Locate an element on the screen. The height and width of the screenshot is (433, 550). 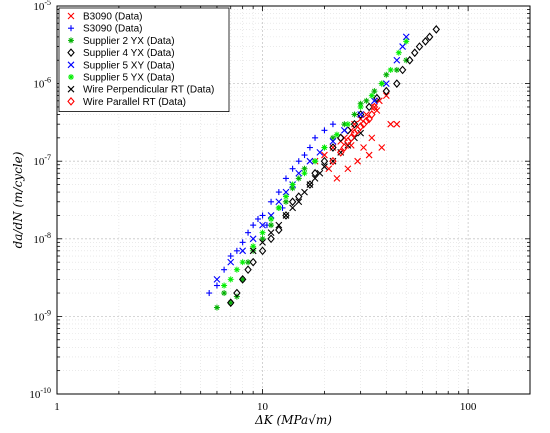
legend-box is located at coordinates (144, 59).